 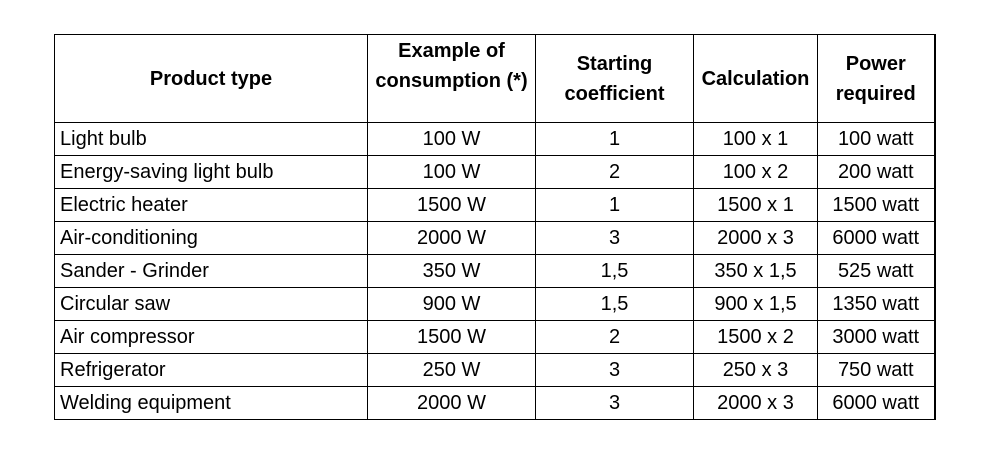 I want to click on header-product-type: Product type, so click(x=211, y=78).